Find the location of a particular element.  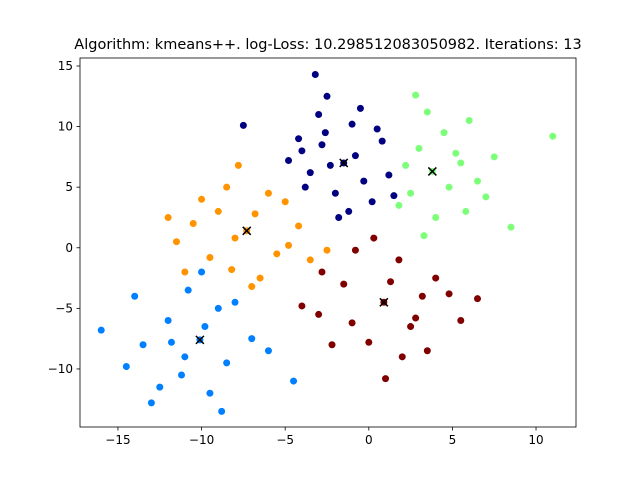

y-tick-label: 5 is located at coordinates (69, 187).